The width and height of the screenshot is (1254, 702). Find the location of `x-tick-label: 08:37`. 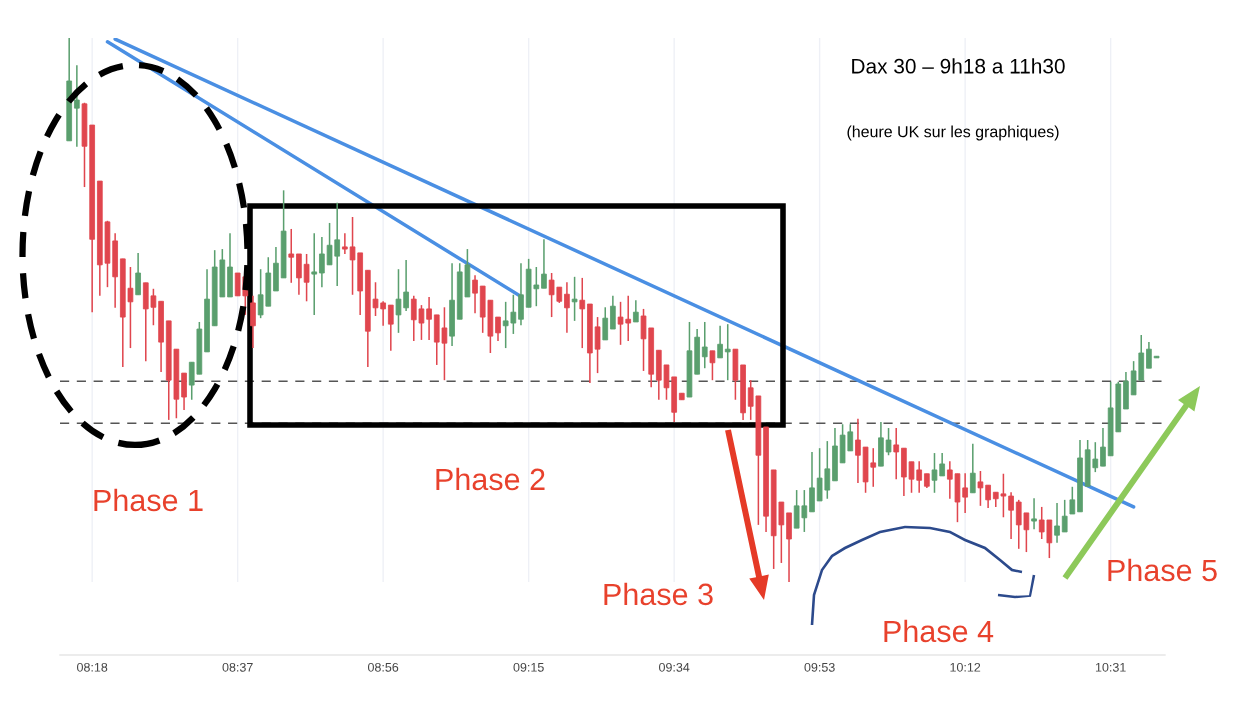

x-tick-label: 08:37 is located at coordinates (237, 667).